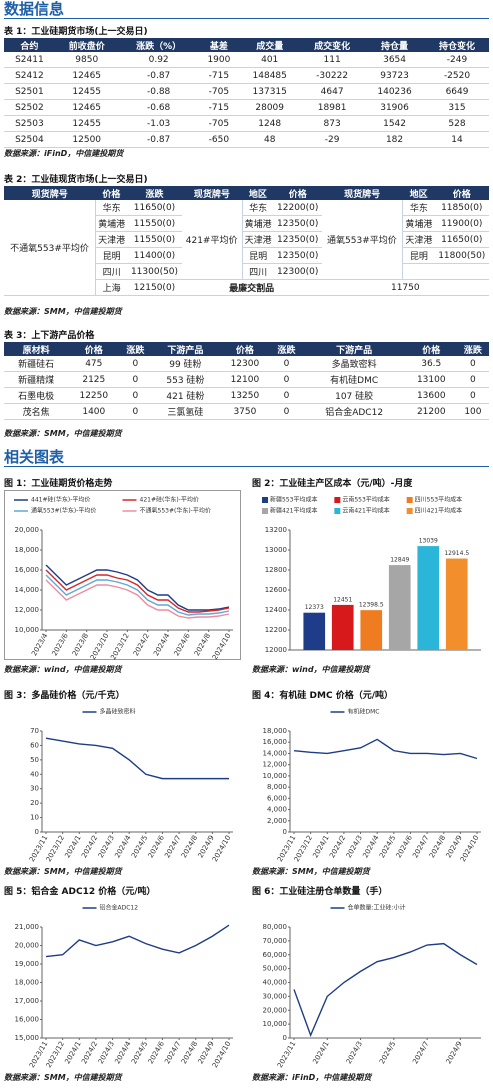 The height and width of the screenshot is (1090, 493). Describe the element at coordinates (119, 908) in the screenshot. I see `legend-label: 铝合金ADC12` at that location.